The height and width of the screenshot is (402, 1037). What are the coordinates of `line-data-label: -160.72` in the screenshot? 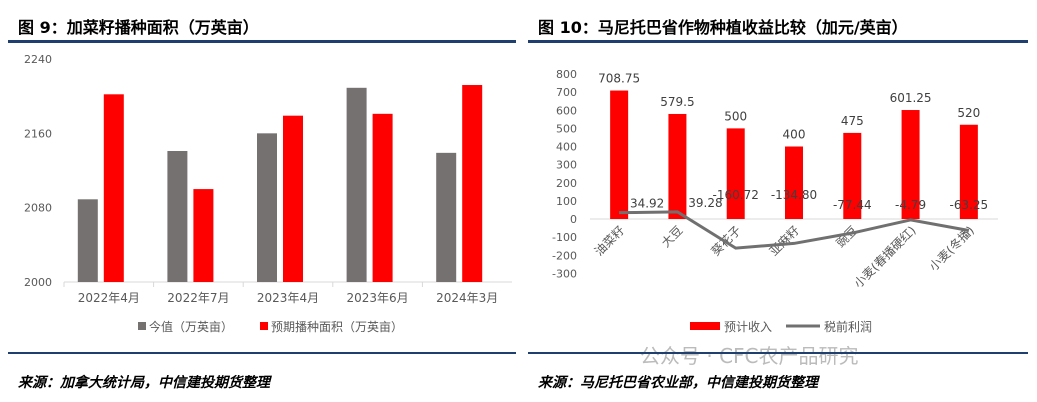 It's located at (736, 195).